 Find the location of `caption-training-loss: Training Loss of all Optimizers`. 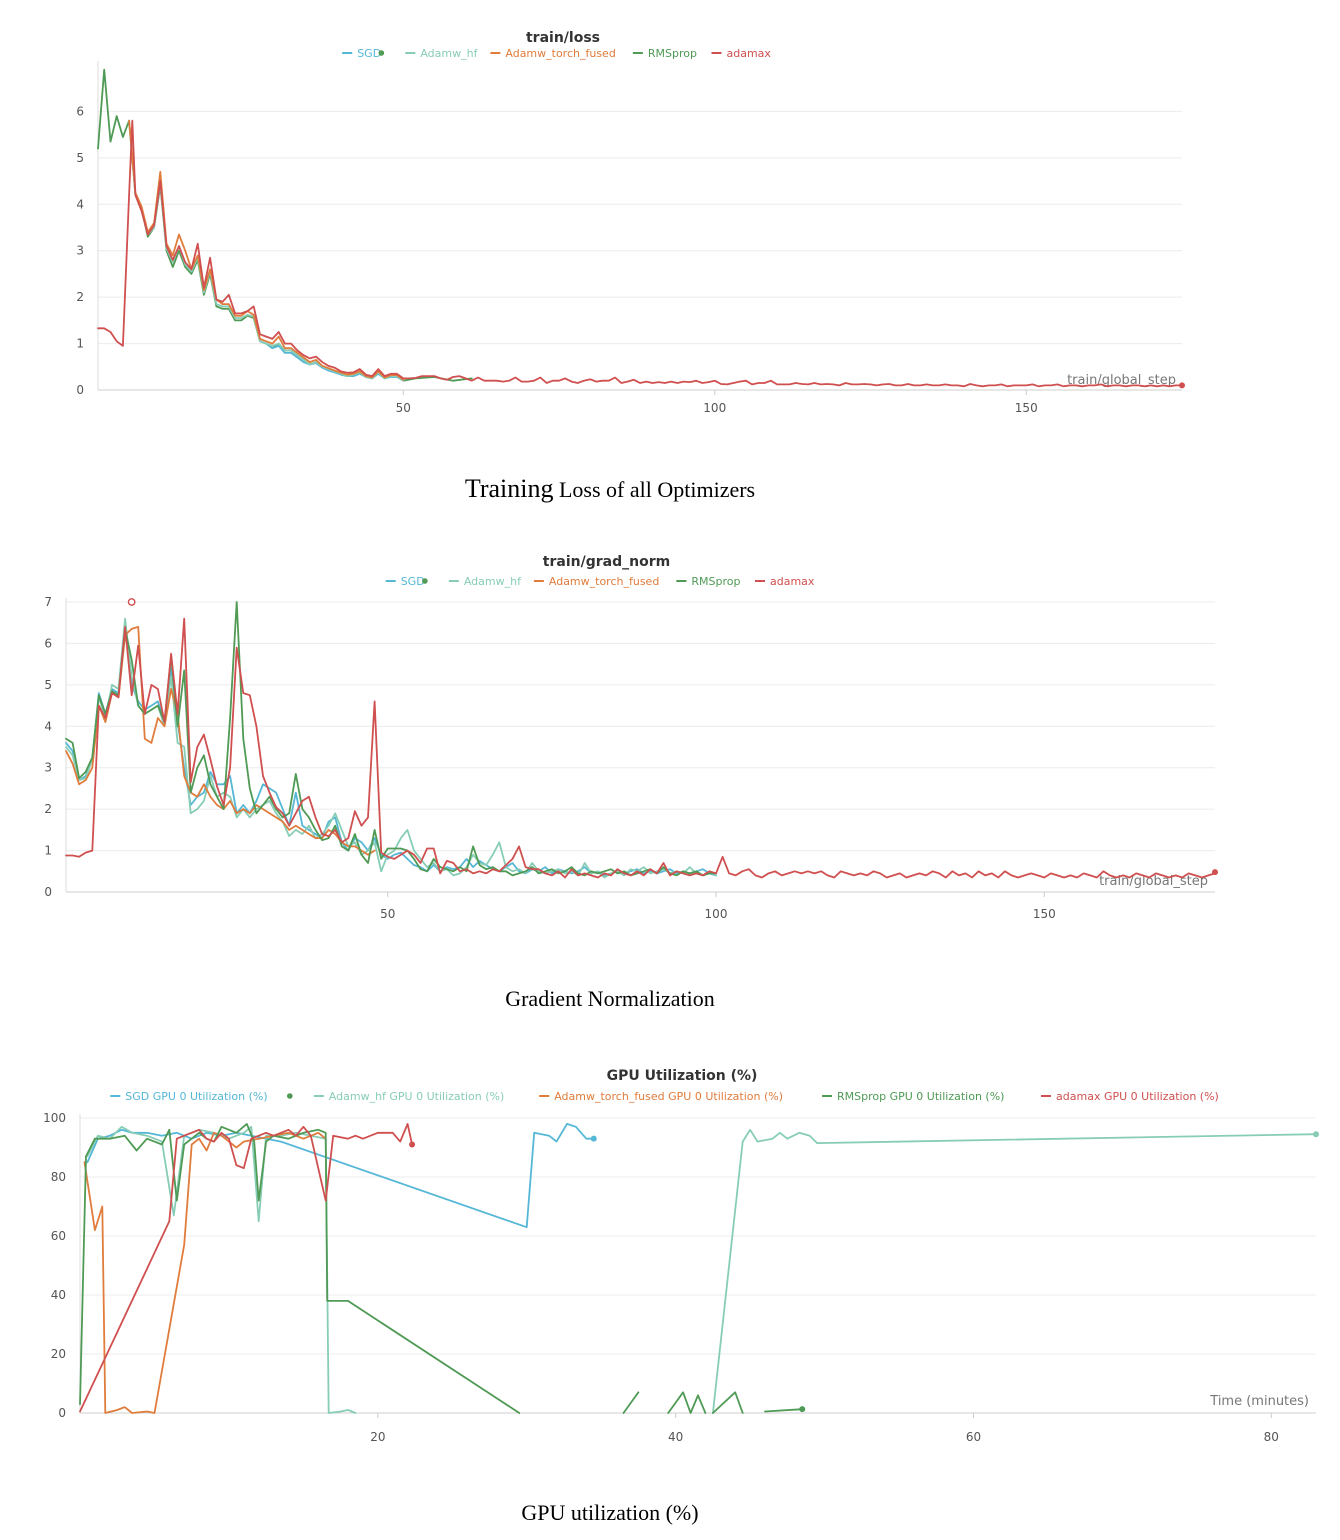

caption-training-loss: Training Loss of all Optimizers is located at coordinates (610, 489).